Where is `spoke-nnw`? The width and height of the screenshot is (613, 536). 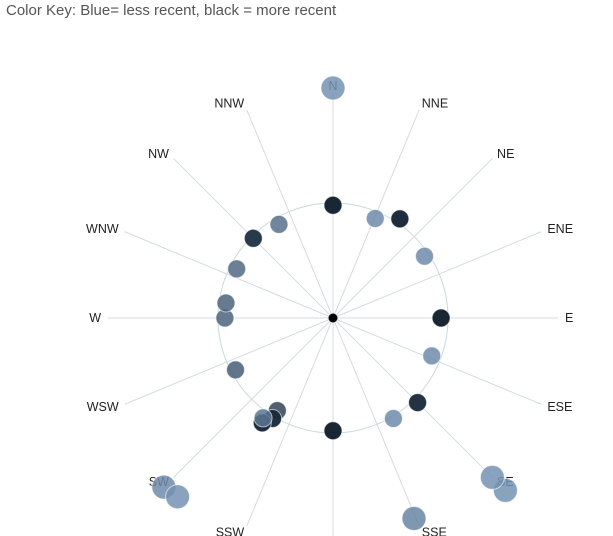 spoke-nnw is located at coordinates (290, 214).